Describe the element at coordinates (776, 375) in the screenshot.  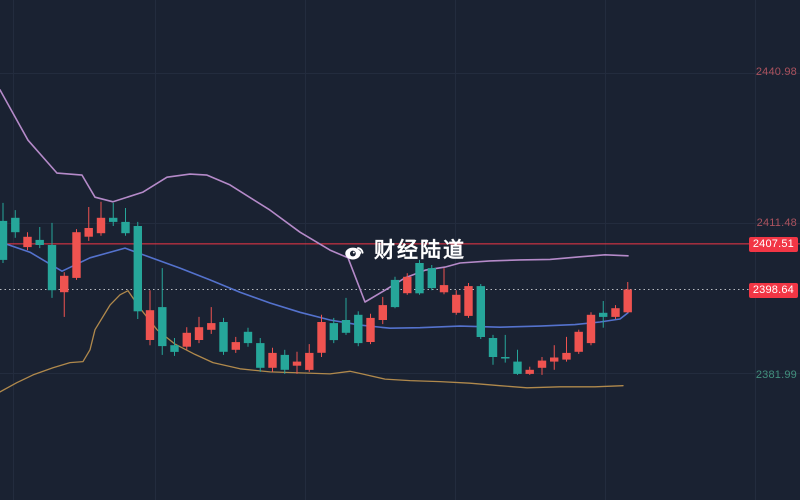
I see `price-label-low: 2381.99` at that location.